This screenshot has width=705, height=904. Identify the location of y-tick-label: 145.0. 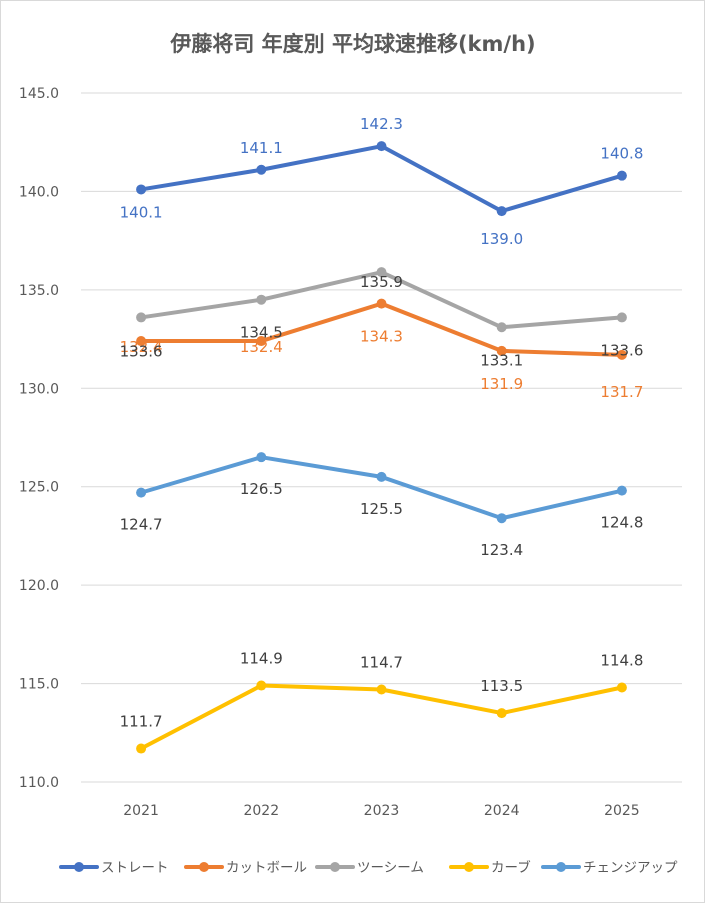
(39, 94).